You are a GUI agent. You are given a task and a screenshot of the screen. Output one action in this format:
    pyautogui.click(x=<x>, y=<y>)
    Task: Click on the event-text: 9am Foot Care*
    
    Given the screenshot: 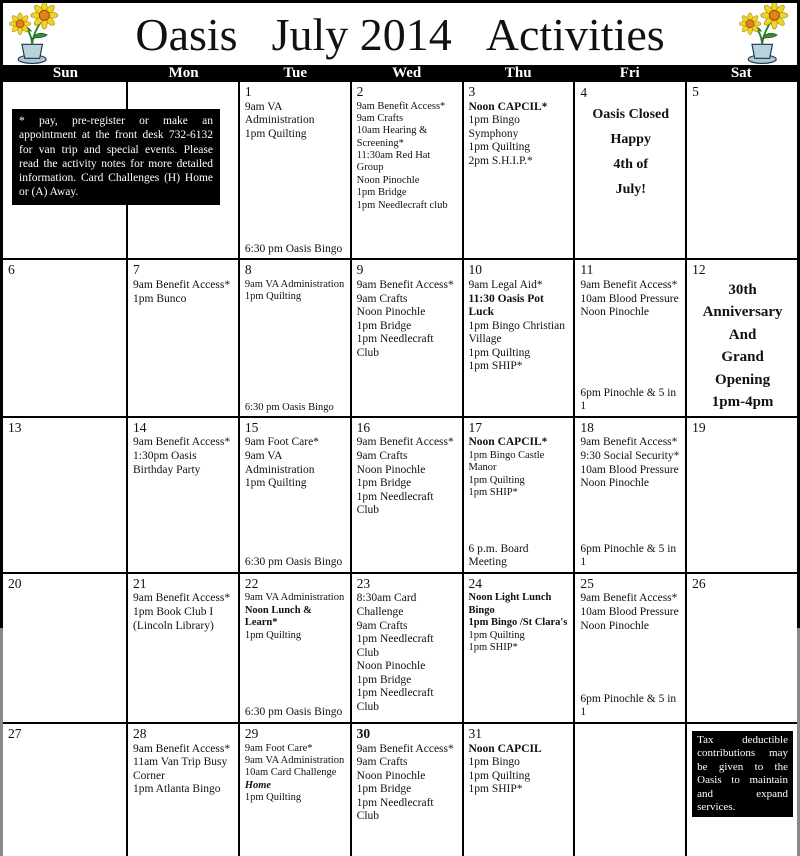 What is the action you would take?
    pyautogui.click(x=295, y=443)
    